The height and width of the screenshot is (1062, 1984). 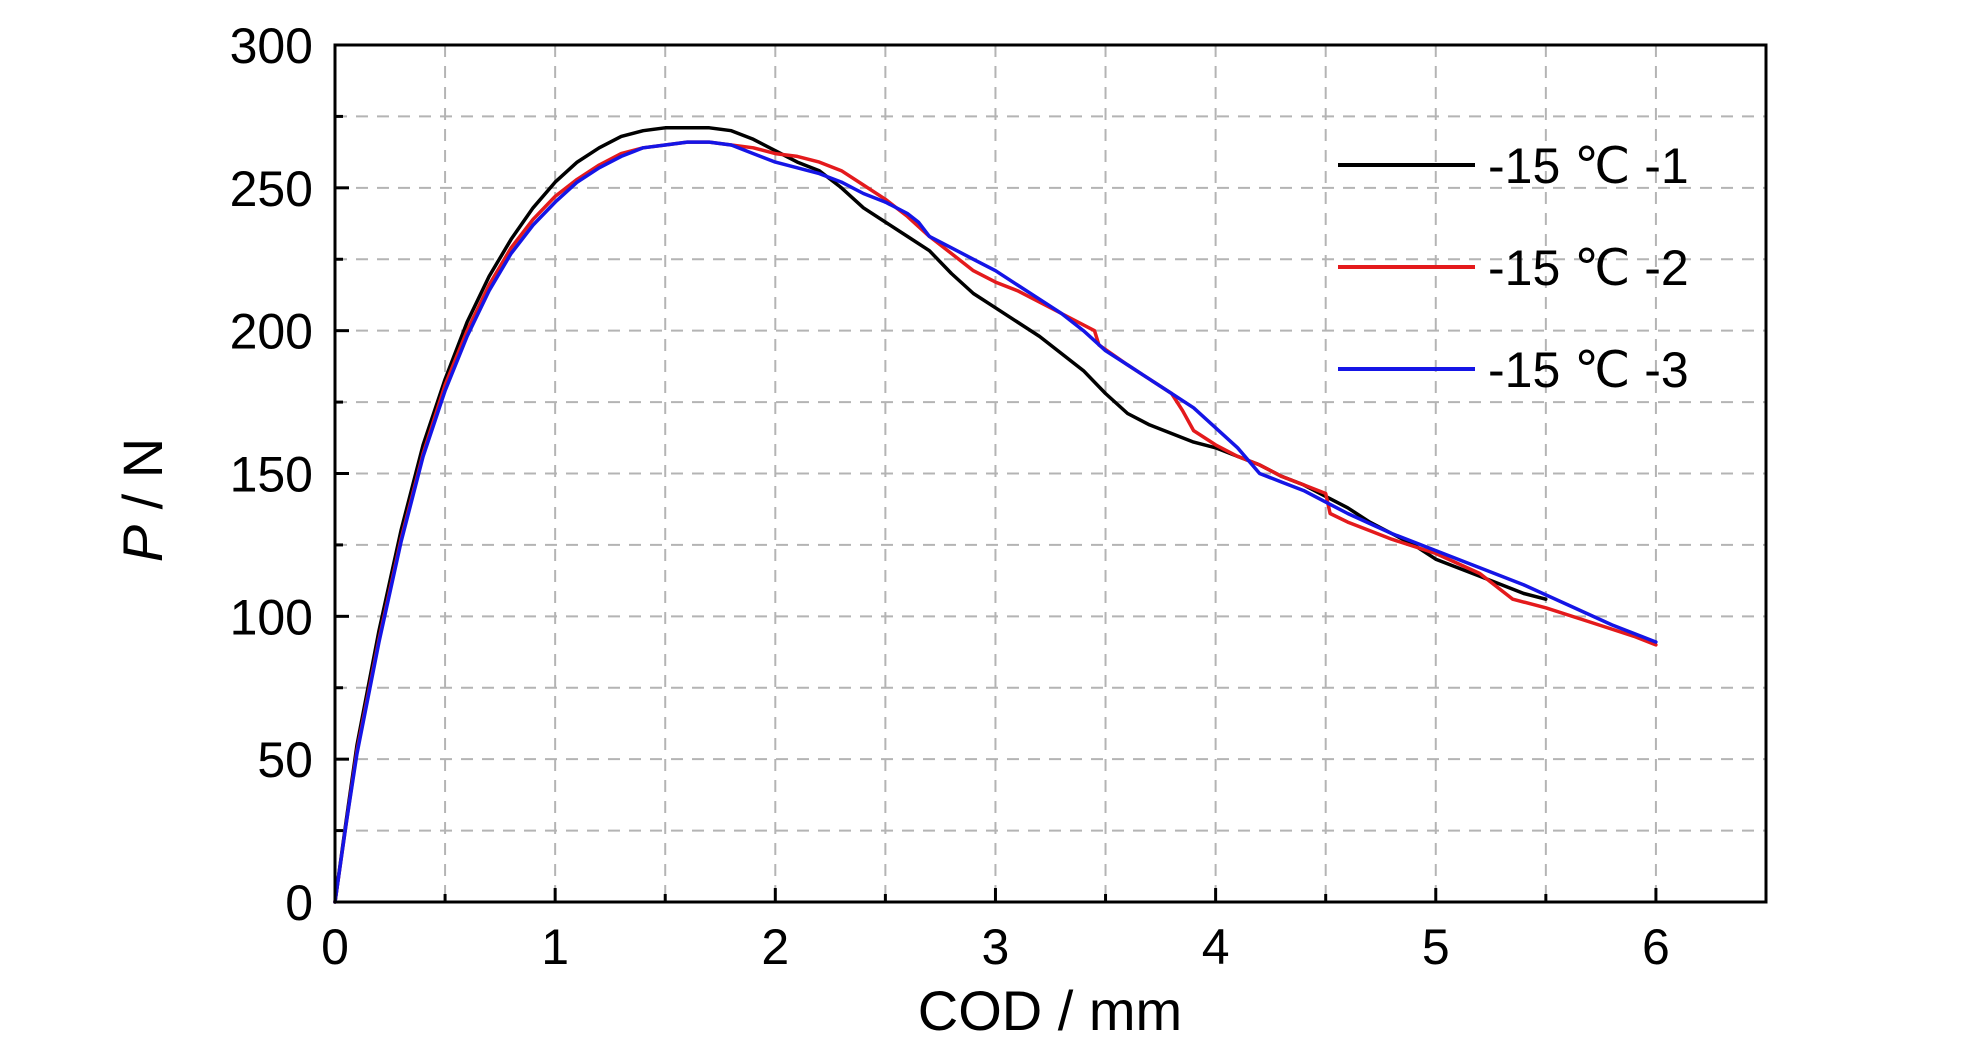 What do you see at coordinates (299, 903) in the screenshot?
I see `y-tick-label: 0` at bounding box center [299, 903].